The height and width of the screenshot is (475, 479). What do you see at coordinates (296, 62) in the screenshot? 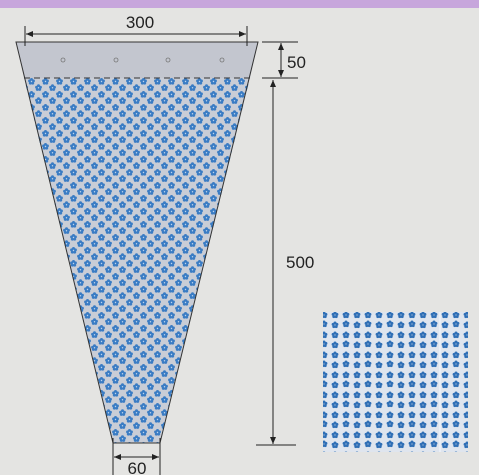
I see `top-band-label: 50` at bounding box center [296, 62].